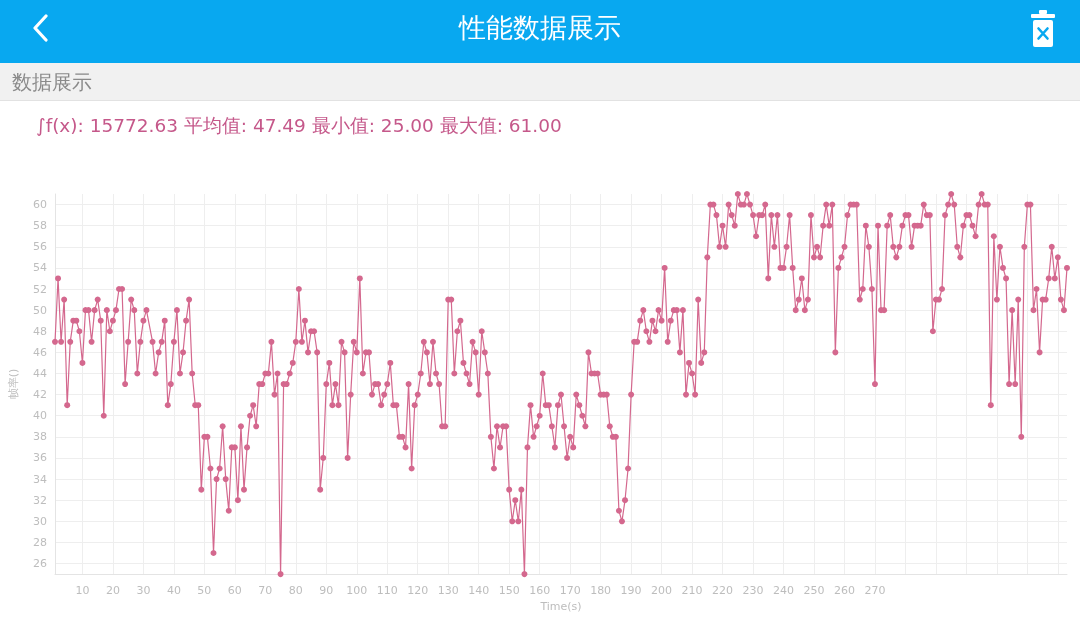 Image resolution: width=1080 pixels, height=617 pixels. What do you see at coordinates (299, 126) in the screenshot?
I see `text: ∫f(x): 15772.63 平均值: 47.49 最小值: 25.00 最大值: 61.00` at bounding box center [299, 126].